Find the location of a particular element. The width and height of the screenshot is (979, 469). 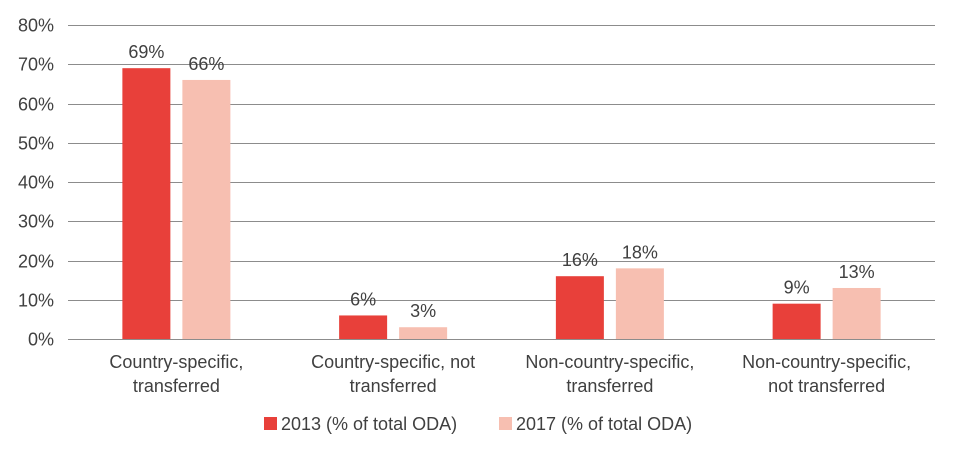

y-tick-label: 80% is located at coordinates (36, 26).